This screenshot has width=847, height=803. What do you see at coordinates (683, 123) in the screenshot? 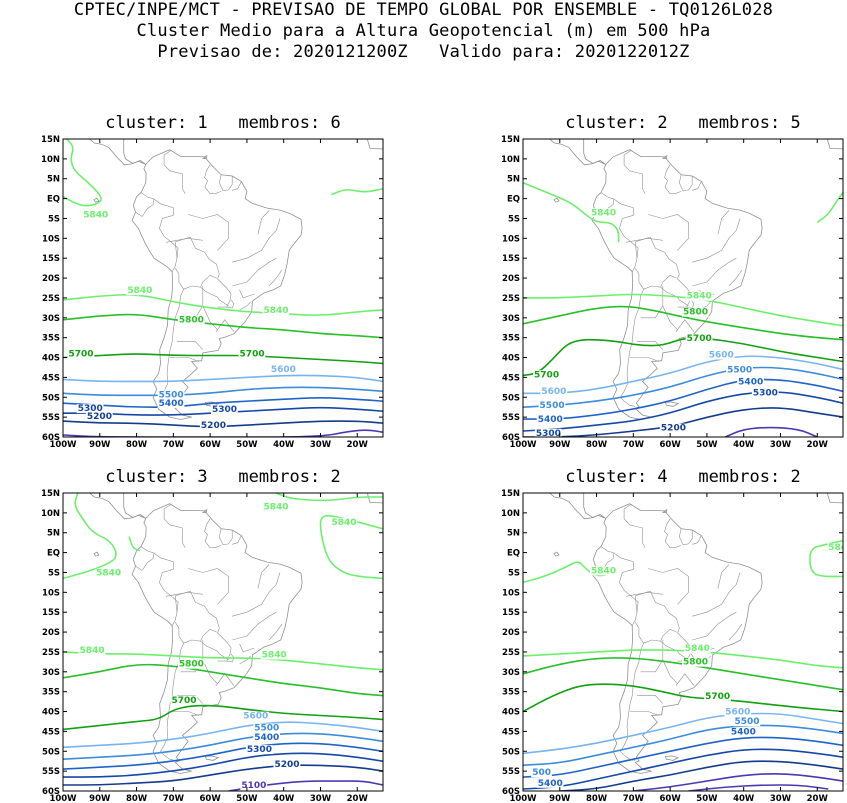
I see `panel-2-title: cluster: 2 membros: 5` at bounding box center [683, 123].